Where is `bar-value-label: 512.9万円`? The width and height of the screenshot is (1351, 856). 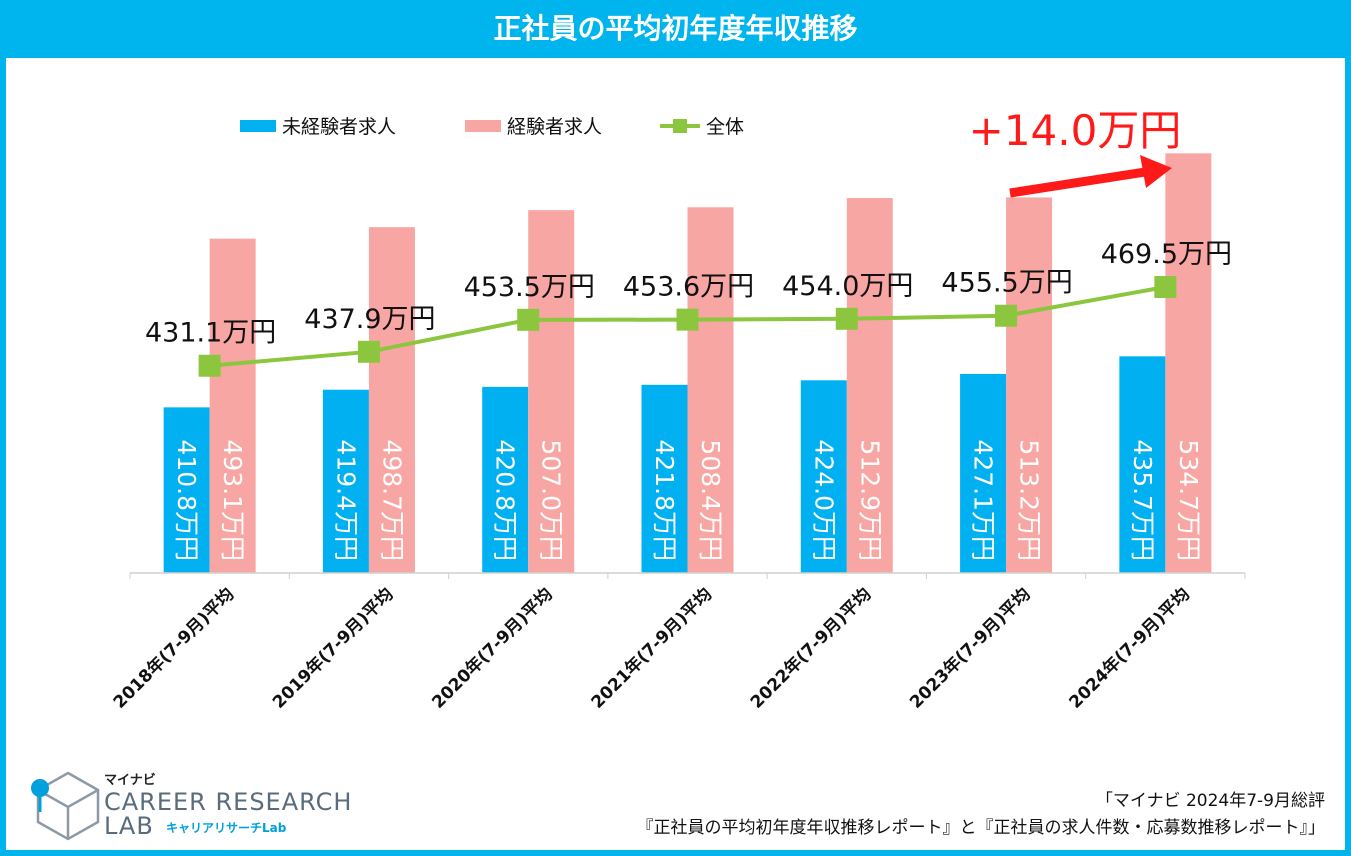 bar-value-label: 512.9万円 is located at coordinates (869, 500).